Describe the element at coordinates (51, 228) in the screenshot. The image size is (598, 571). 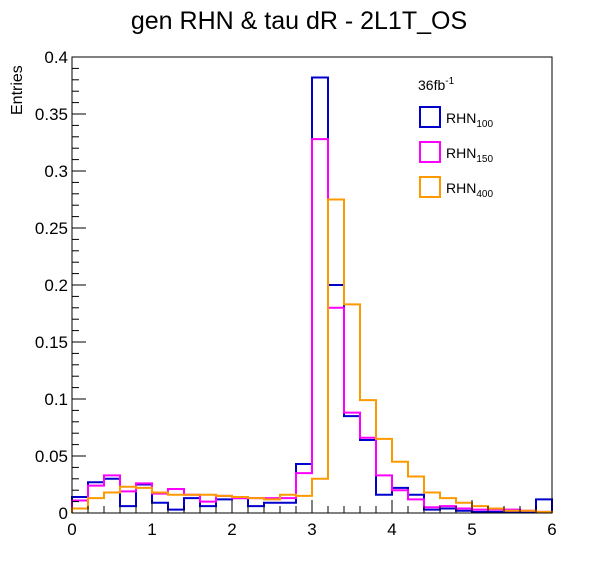
I see `y-tick-label: 0.25` at that location.